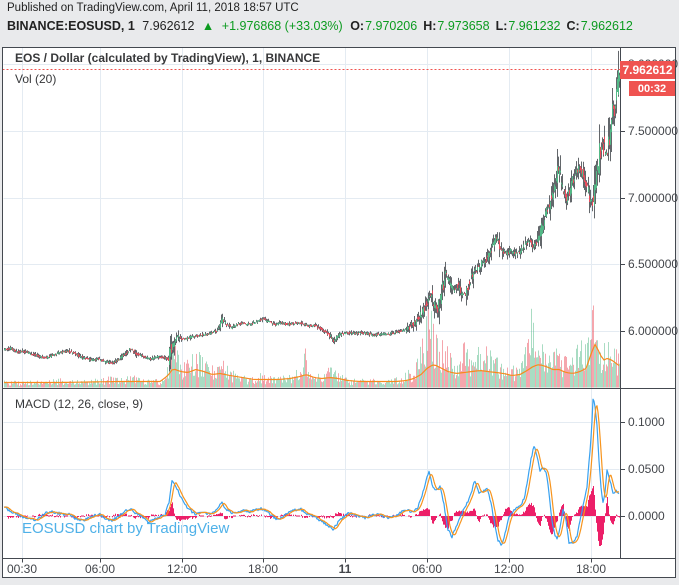 This screenshot has width=679, height=585. I want to click on ohlc-values: O:7.970206 H:7.973658 L:7.961232 C:7.962612, so click(494, 26).